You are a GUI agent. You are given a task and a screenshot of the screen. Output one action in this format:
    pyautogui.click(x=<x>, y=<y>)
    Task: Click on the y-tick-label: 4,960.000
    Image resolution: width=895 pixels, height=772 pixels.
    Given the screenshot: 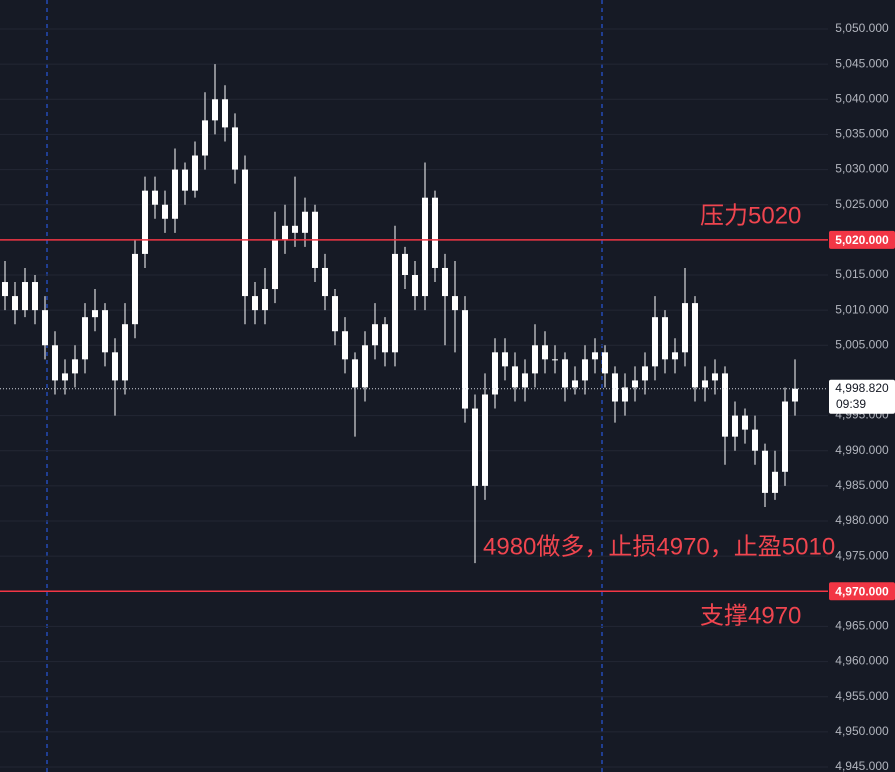 What is the action you would take?
    pyautogui.click(x=862, y=661)
    